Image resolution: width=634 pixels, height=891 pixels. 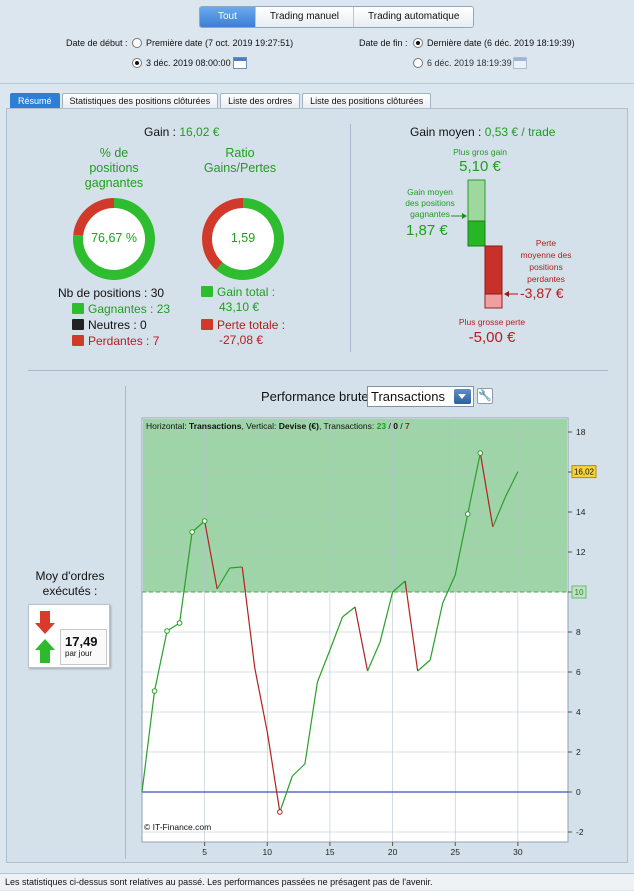 I want to click on avg-gain-arrow, so click(x=464, y=216).